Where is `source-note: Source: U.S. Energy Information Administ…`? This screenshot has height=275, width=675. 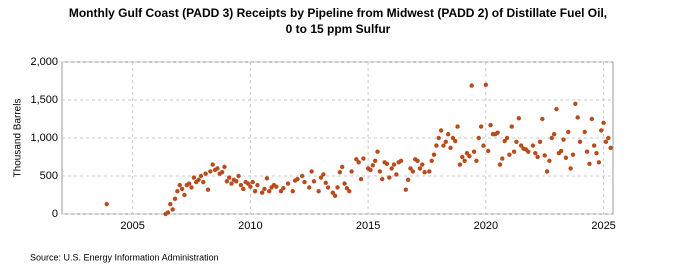
source-note: Source: U.S. Energy Information Administ… is located at coordinates (124, 257).